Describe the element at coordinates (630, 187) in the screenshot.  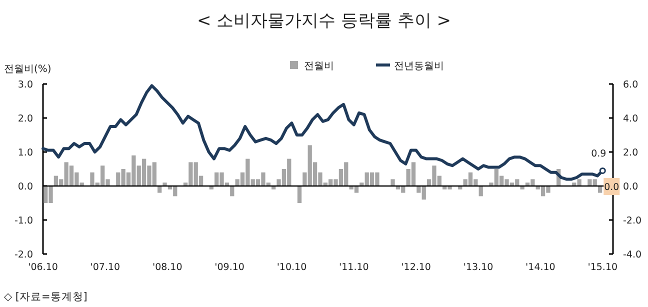
I see `y2-tick-label: 0.0` at that location.